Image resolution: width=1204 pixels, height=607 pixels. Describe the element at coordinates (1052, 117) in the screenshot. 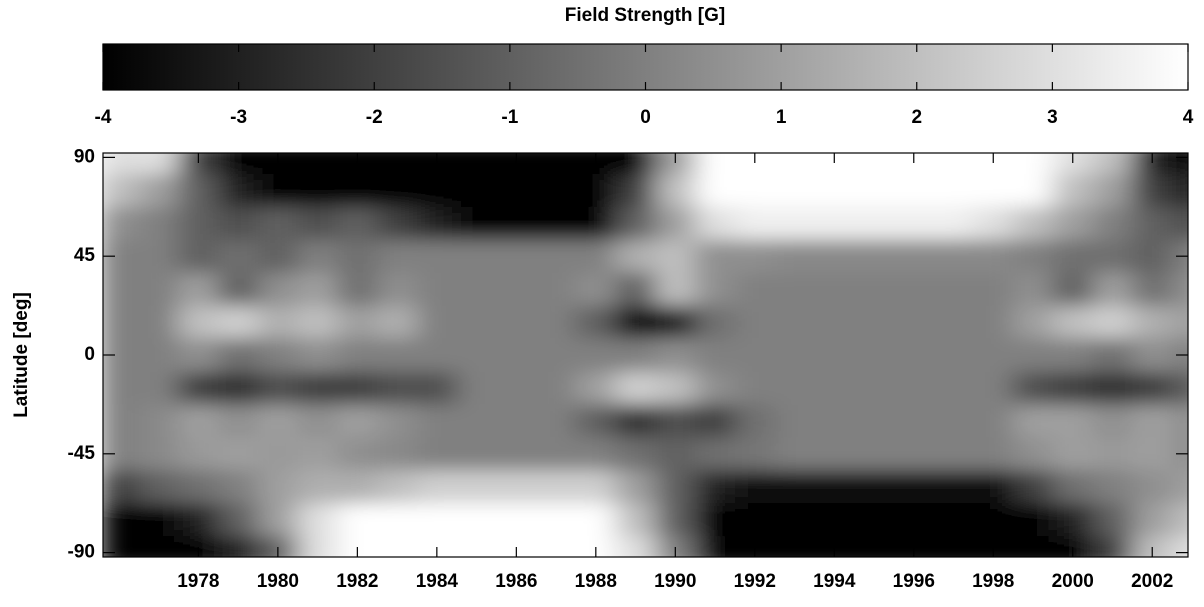

I see `colorbar-tick-label: 3` at that location.